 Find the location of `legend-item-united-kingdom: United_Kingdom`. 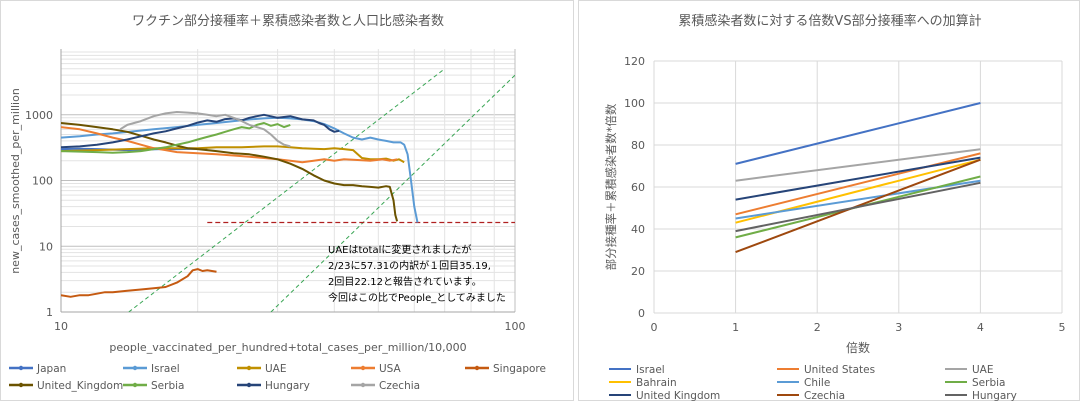

legend-item-united-kingdom: United_Kingdom is located at coordinates (66, 386).